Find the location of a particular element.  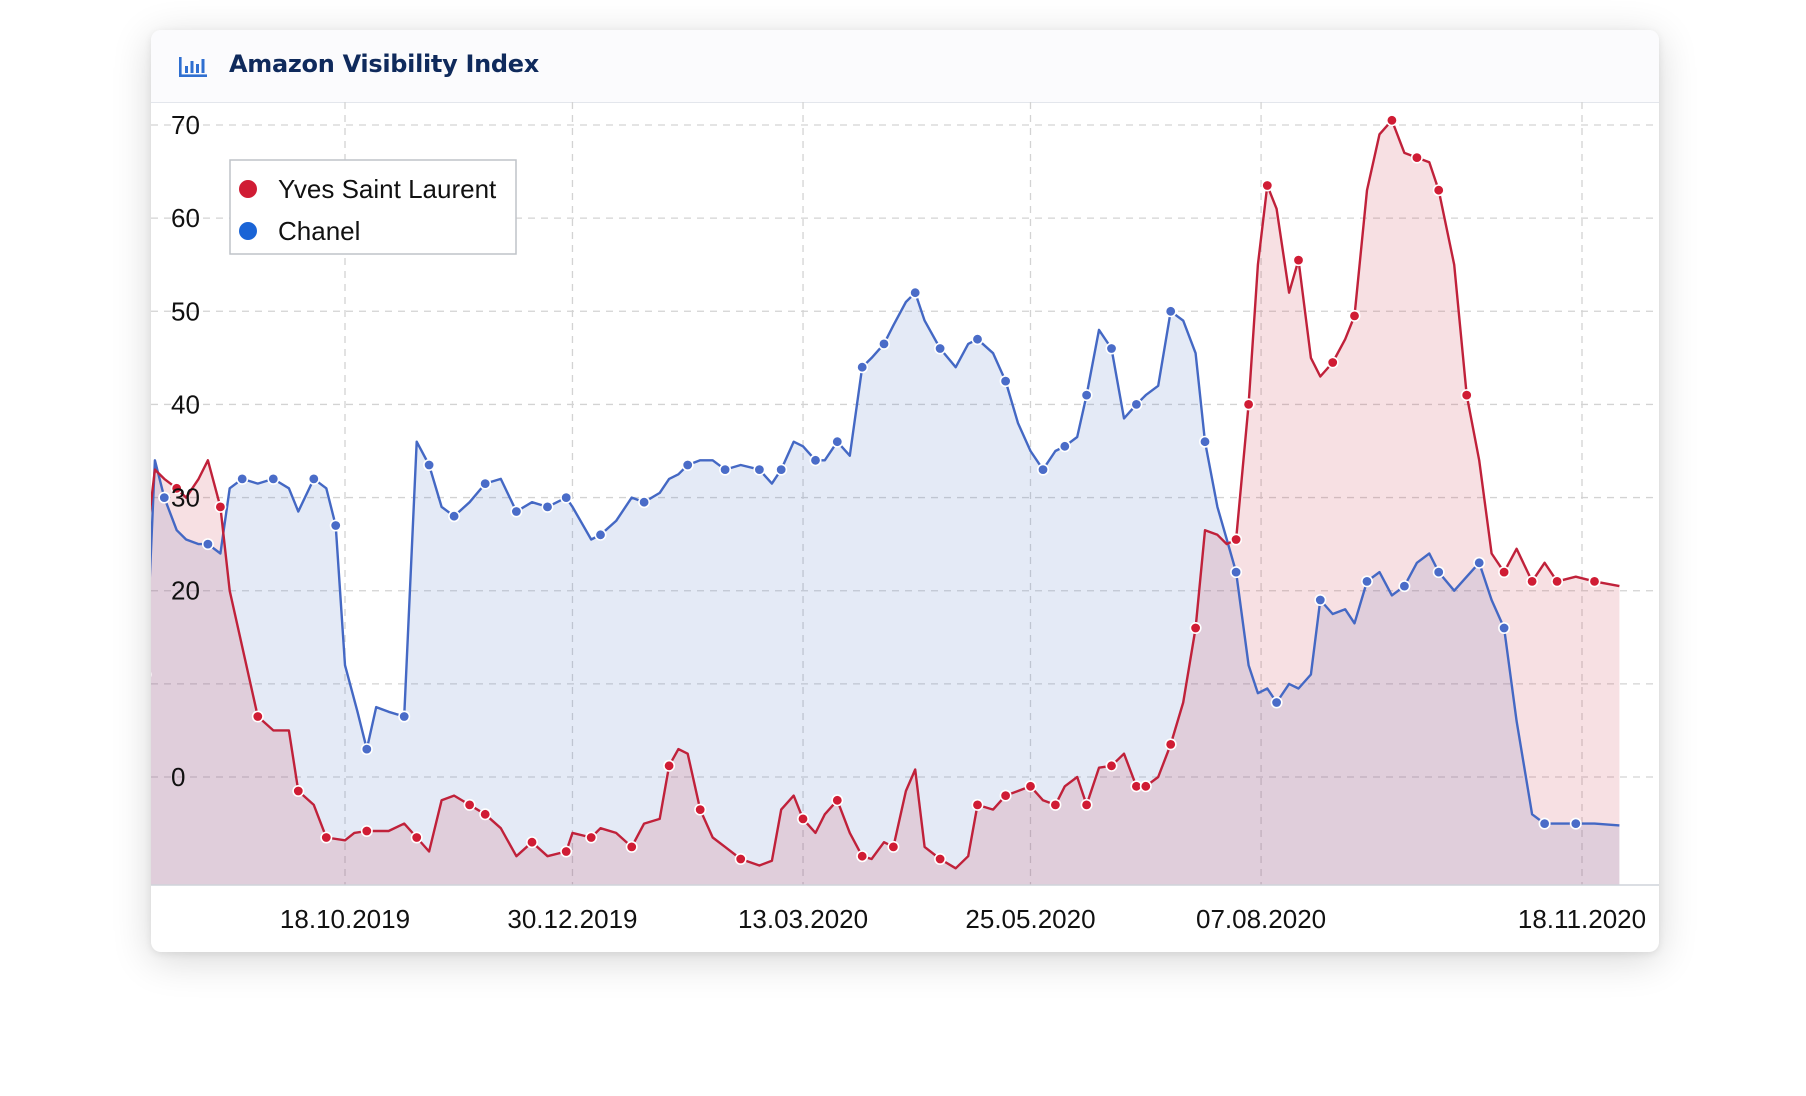

legend-dot-ysl is located at coordinates (248, 189).